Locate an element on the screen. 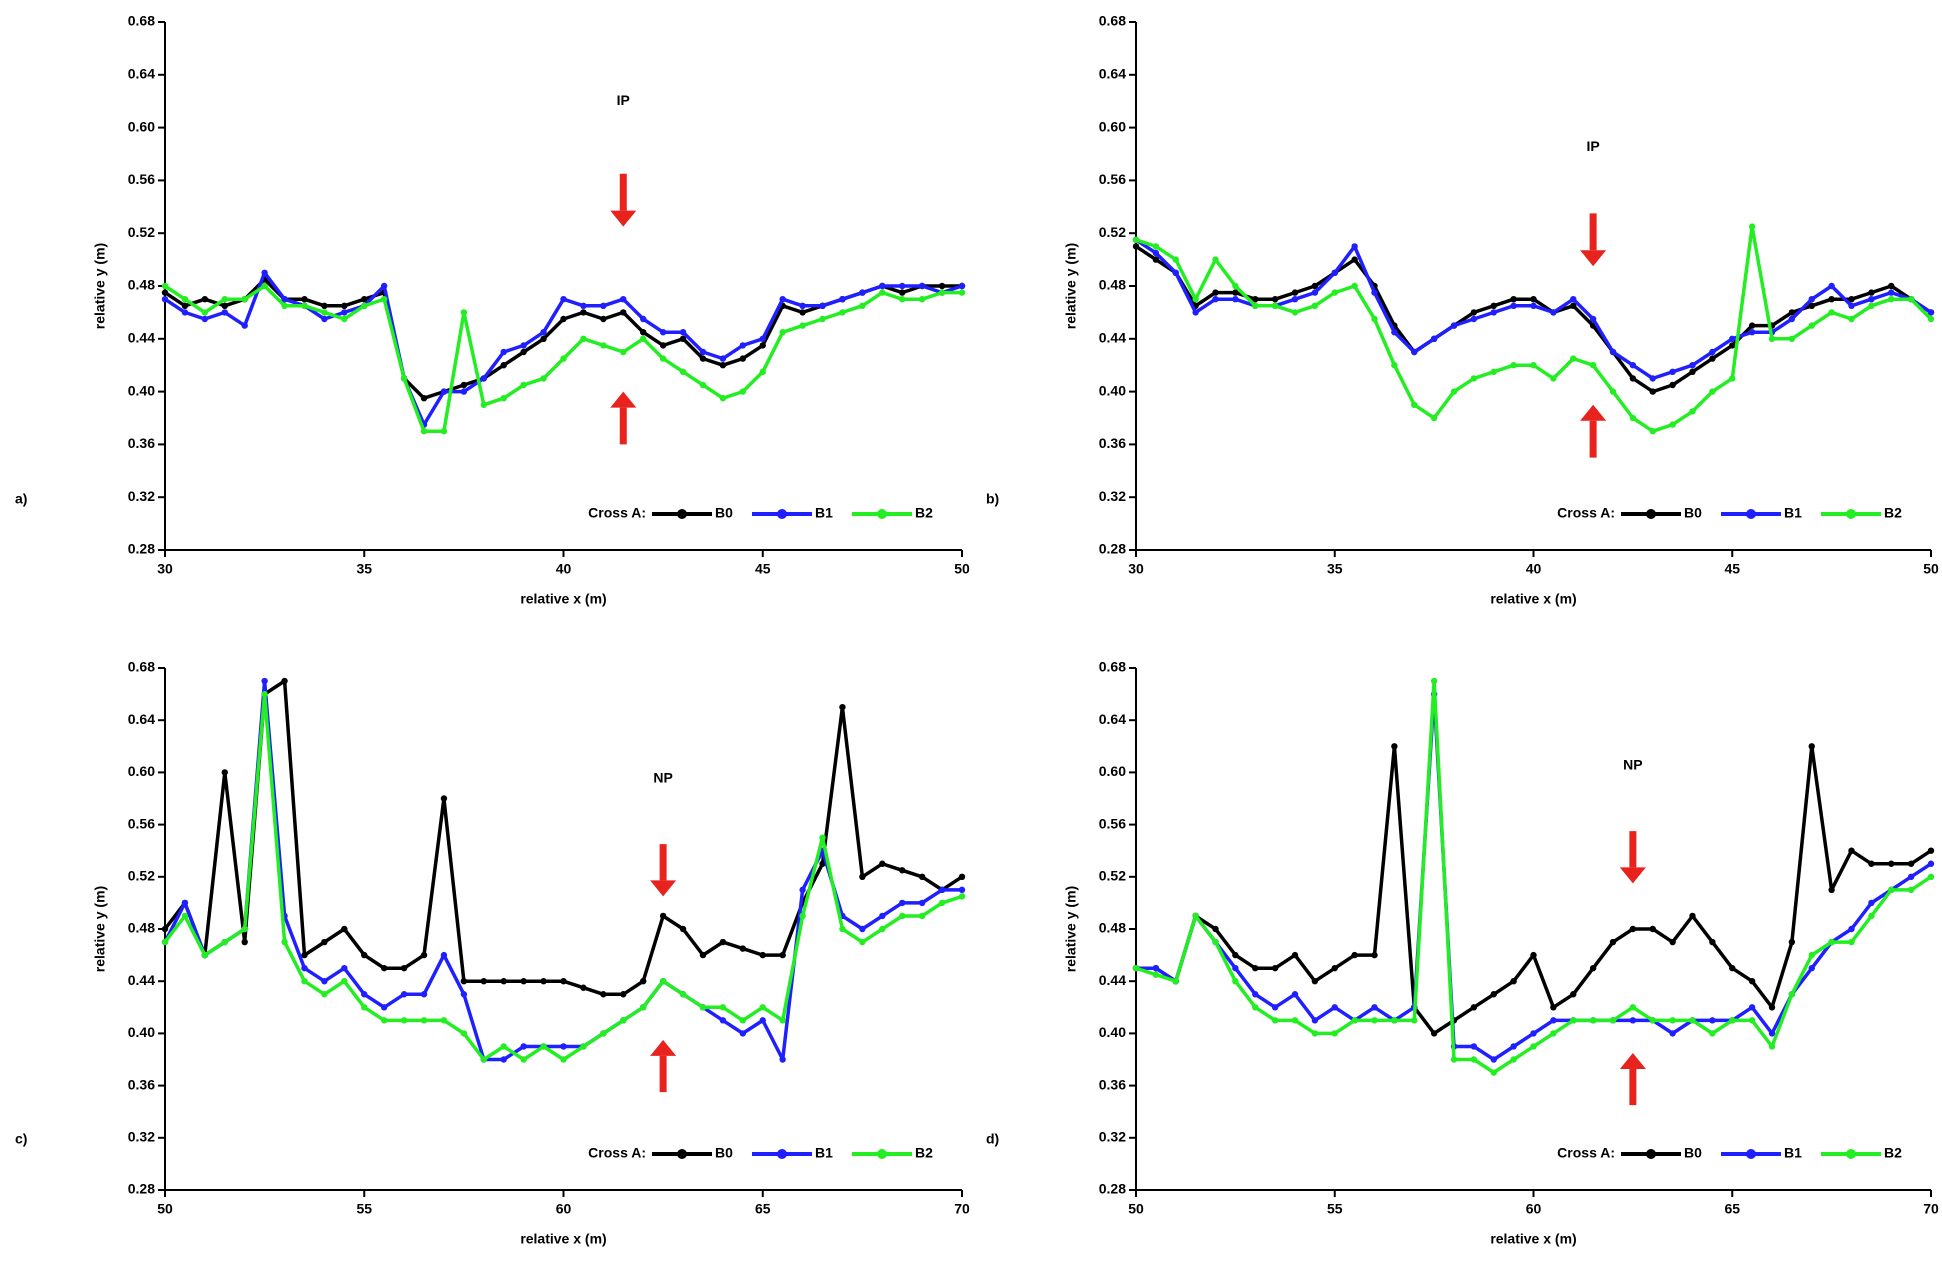  panel-label: c) is located at coordinates (21, 1139).